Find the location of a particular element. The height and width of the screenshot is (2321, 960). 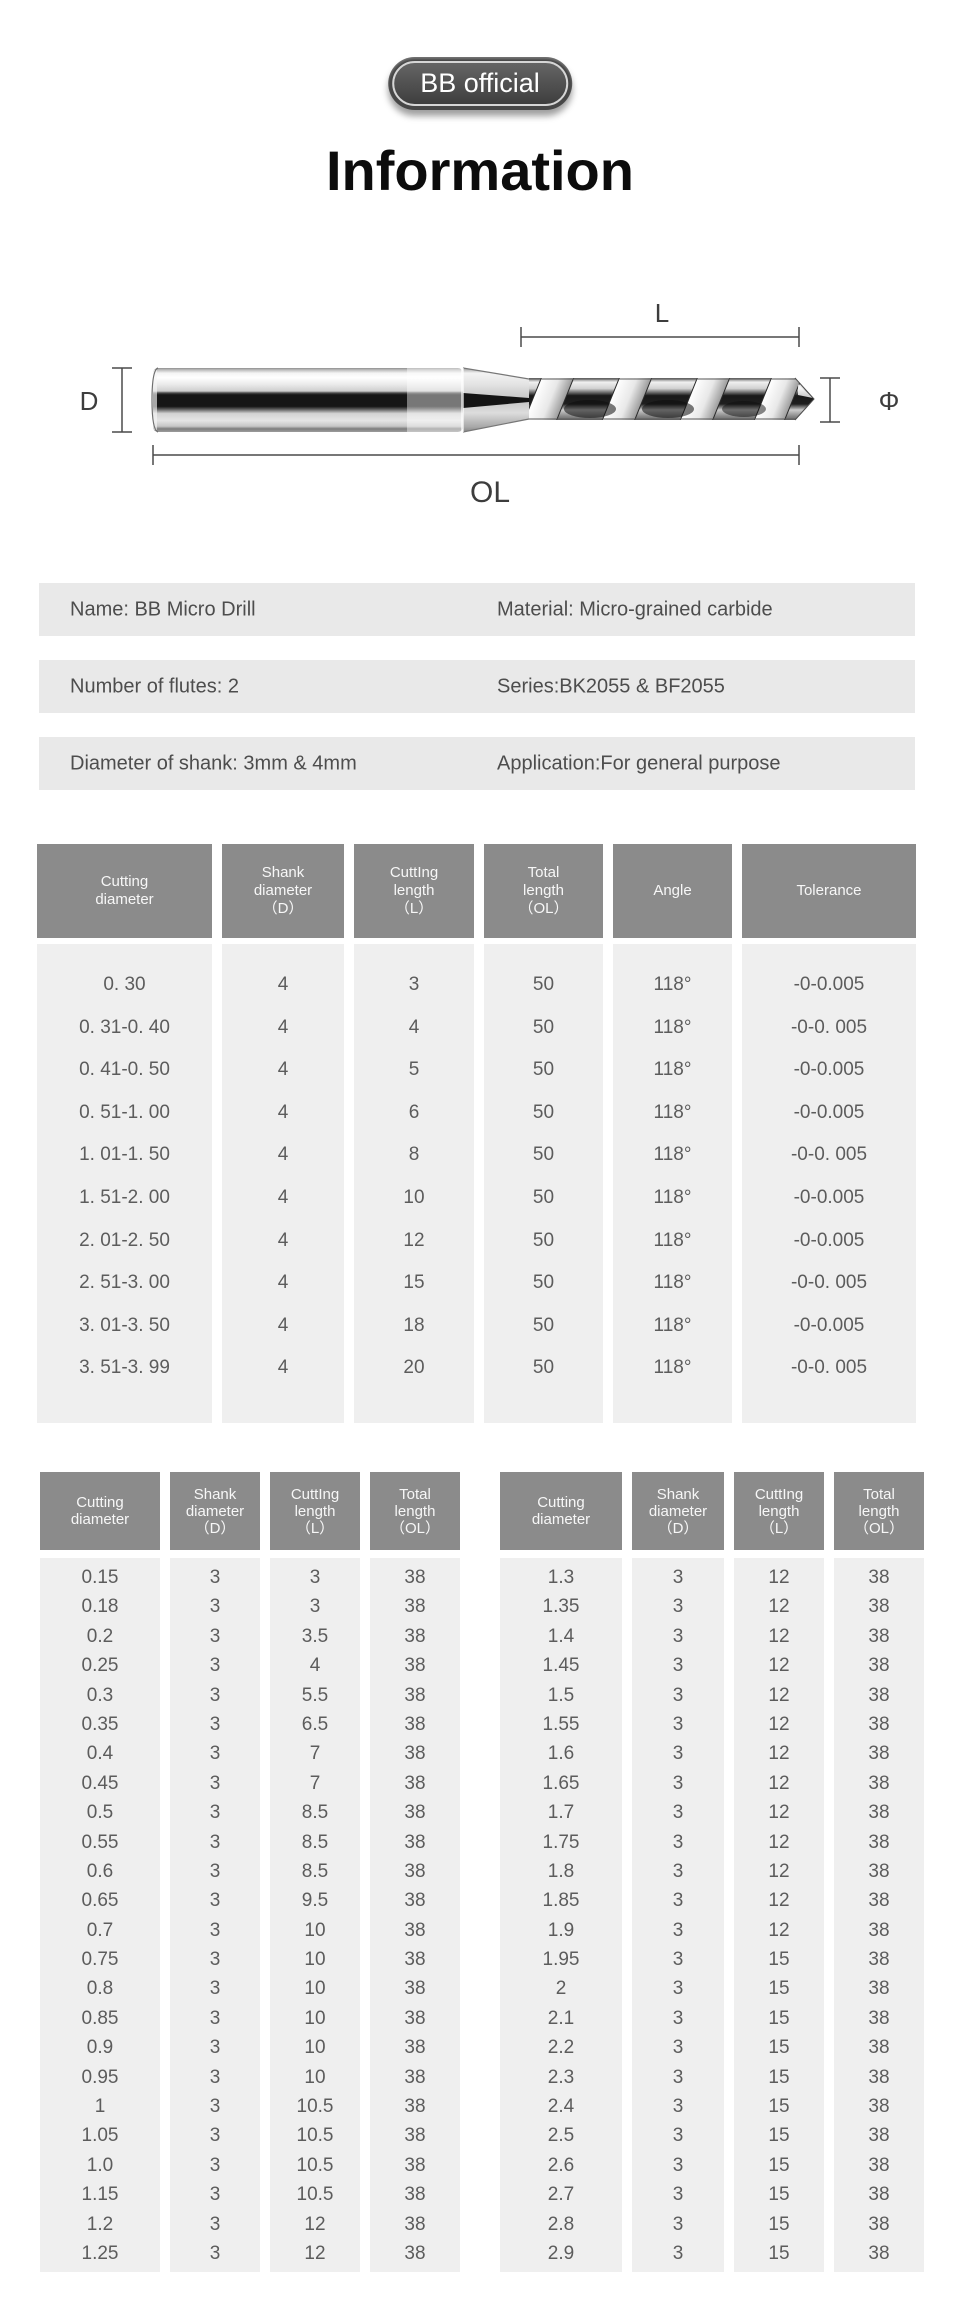

table-cell: 1.45 is located at coordinates (561, 1666).